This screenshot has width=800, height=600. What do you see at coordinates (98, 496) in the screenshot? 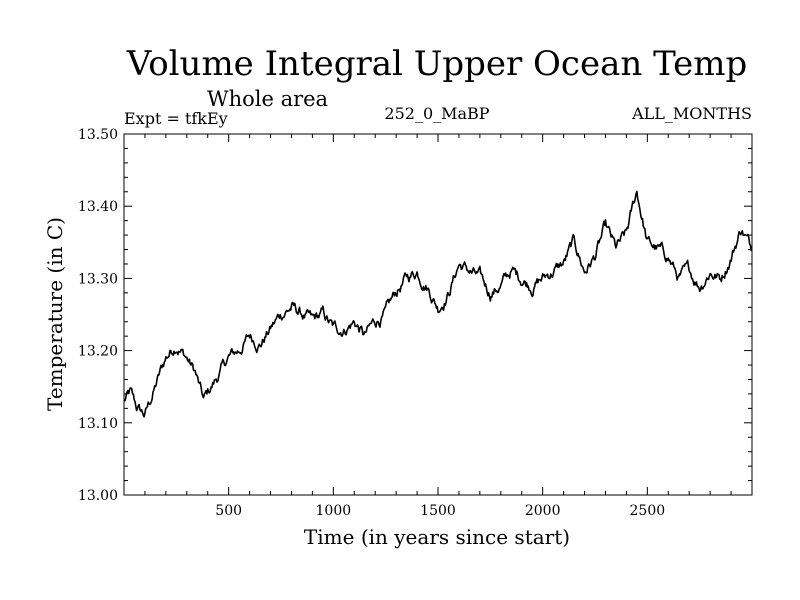
I see `y-tick-label: 13.00` at bounding box center [98, 496].